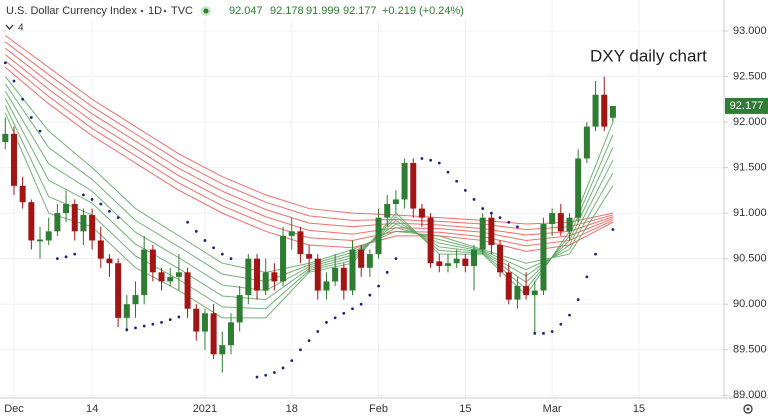 The image size is (768, 419). I want to click on y-tick-label: 89.500, so click(750, 350).